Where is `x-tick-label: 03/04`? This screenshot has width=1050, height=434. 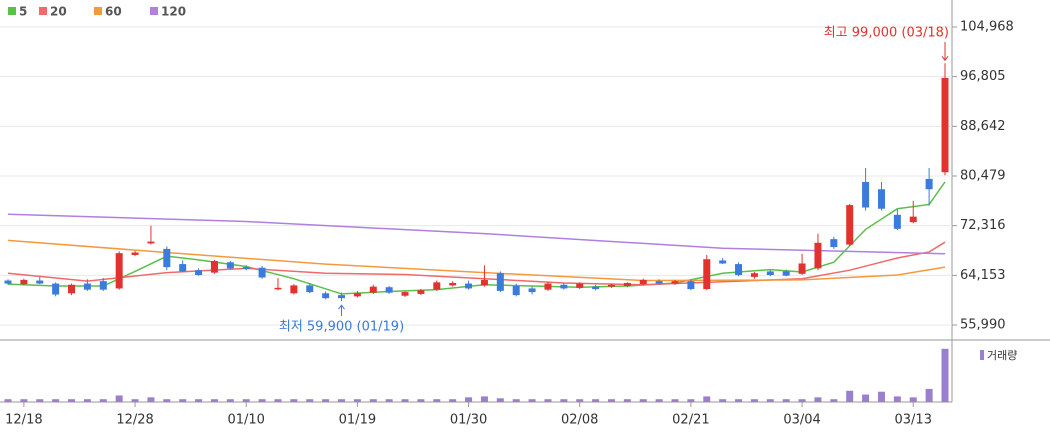
x-tick-label: 03/04 is located at coordinates (801, 420).